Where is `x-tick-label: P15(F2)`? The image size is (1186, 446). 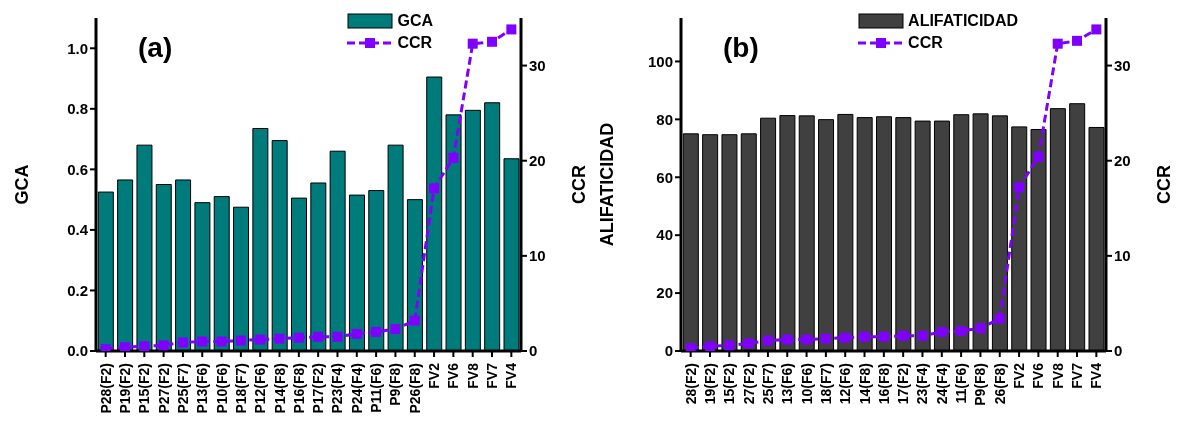
x-tick-label: P15(F2) is located at coordinates (144, 388).